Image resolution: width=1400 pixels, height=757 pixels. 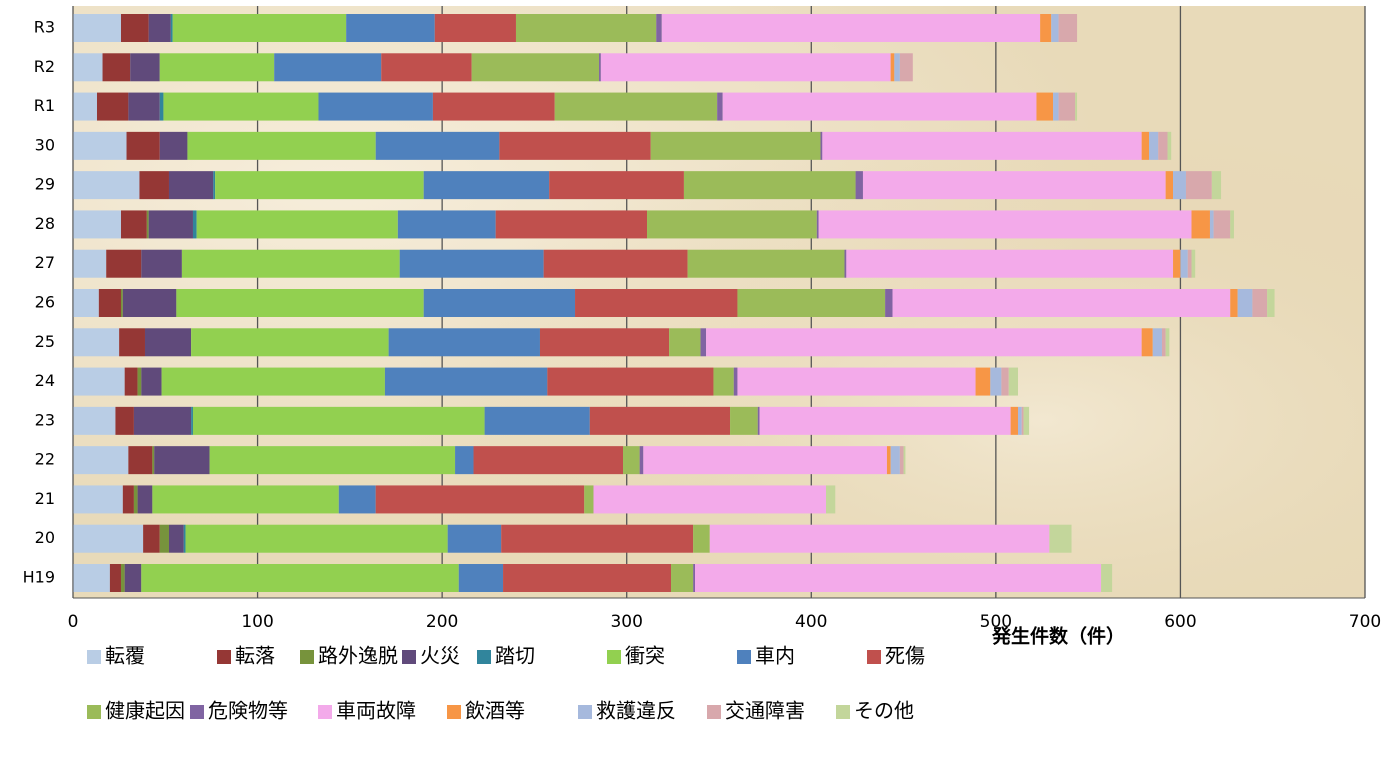 I want to click on x-tick-label: 700, so click(x=1365, y=622).